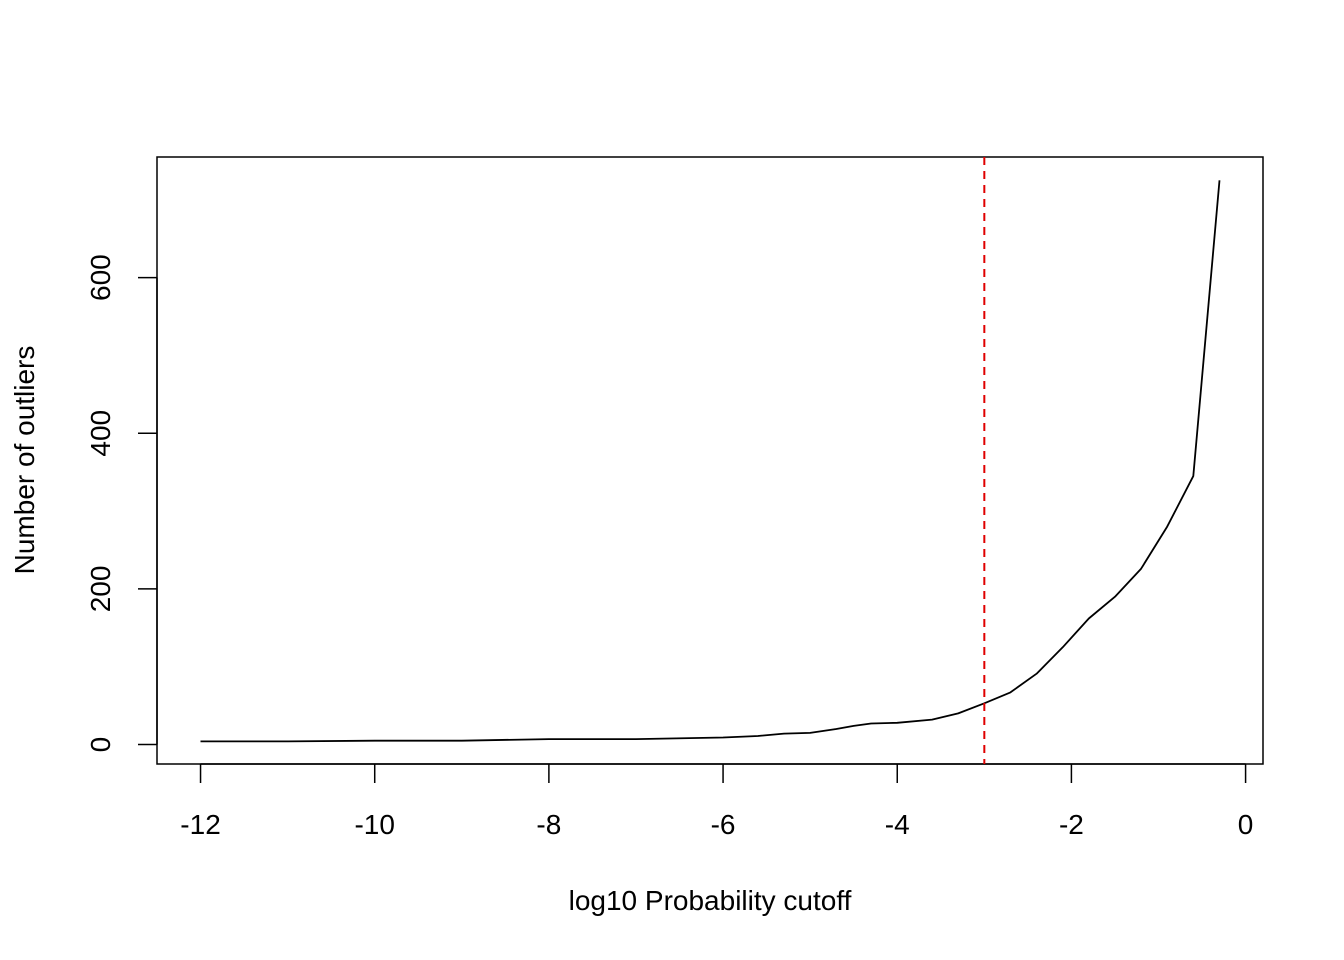  Describe the element at coordinates (24, 460) in the screenshot. I see `y-axis-title: Number of outliers` at that location.